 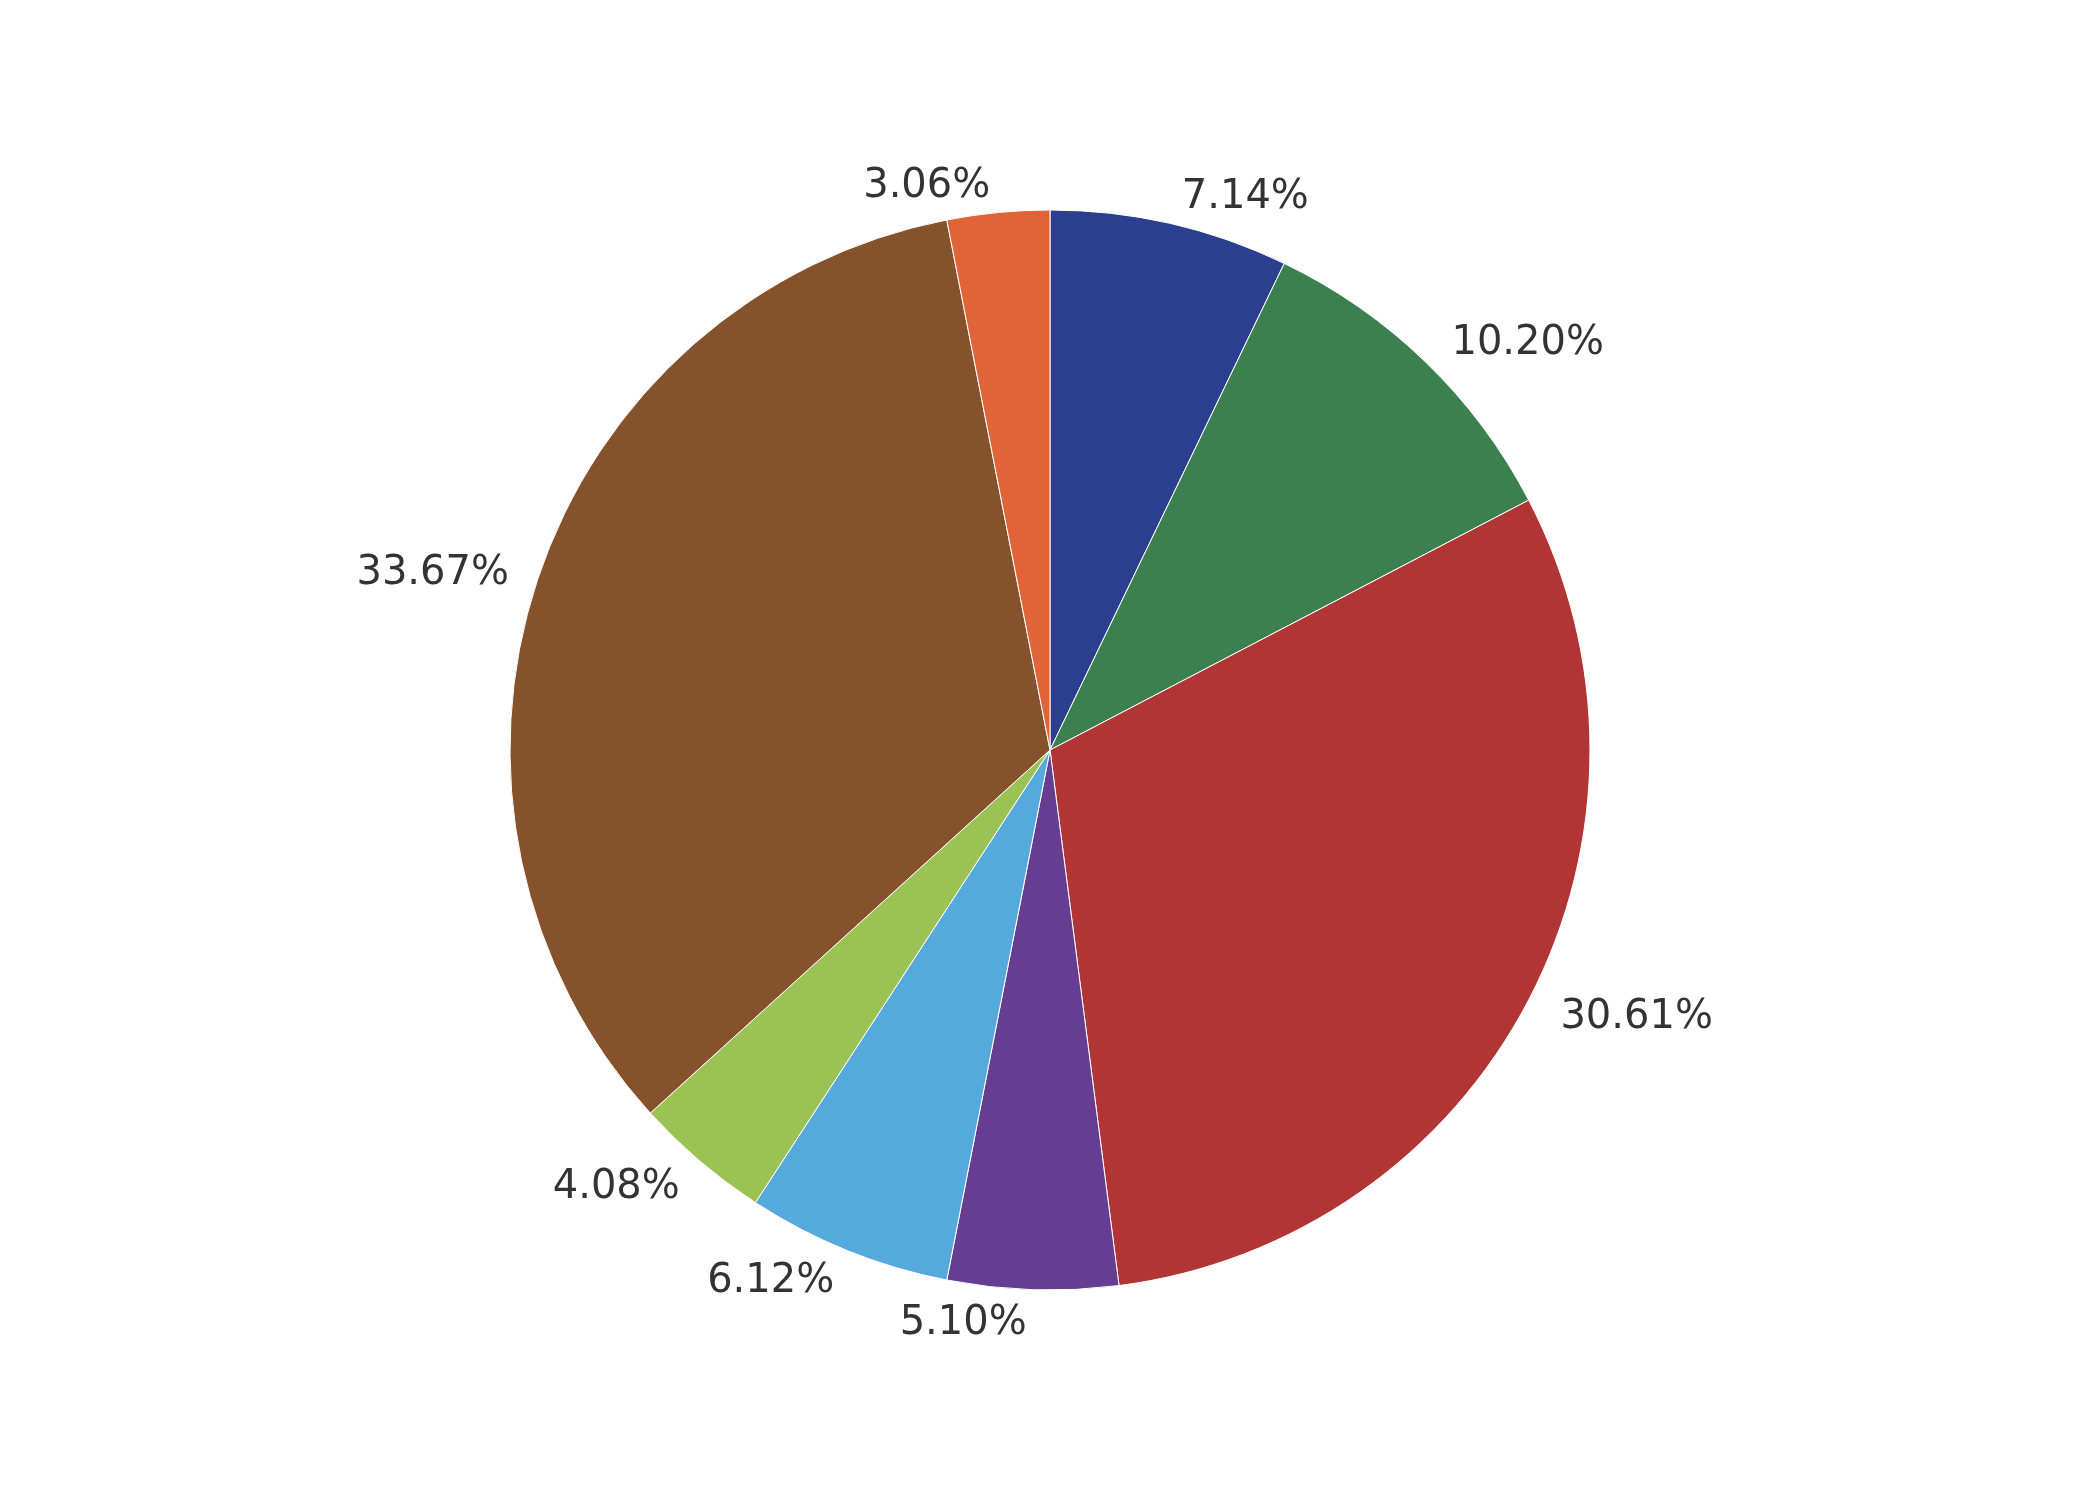 What do you see at coordinates (1636, 1013) in the screenshot?
I see `data-label: 30.61%` at bounding box center [1636, 1013].